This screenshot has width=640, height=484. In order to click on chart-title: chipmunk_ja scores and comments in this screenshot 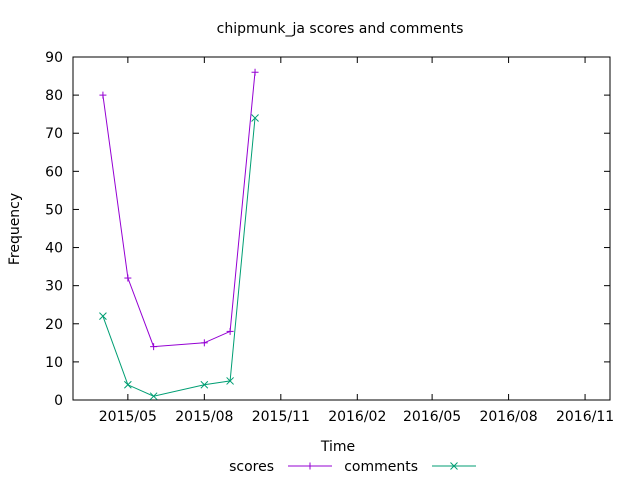, I will do `click(340, 29)`.